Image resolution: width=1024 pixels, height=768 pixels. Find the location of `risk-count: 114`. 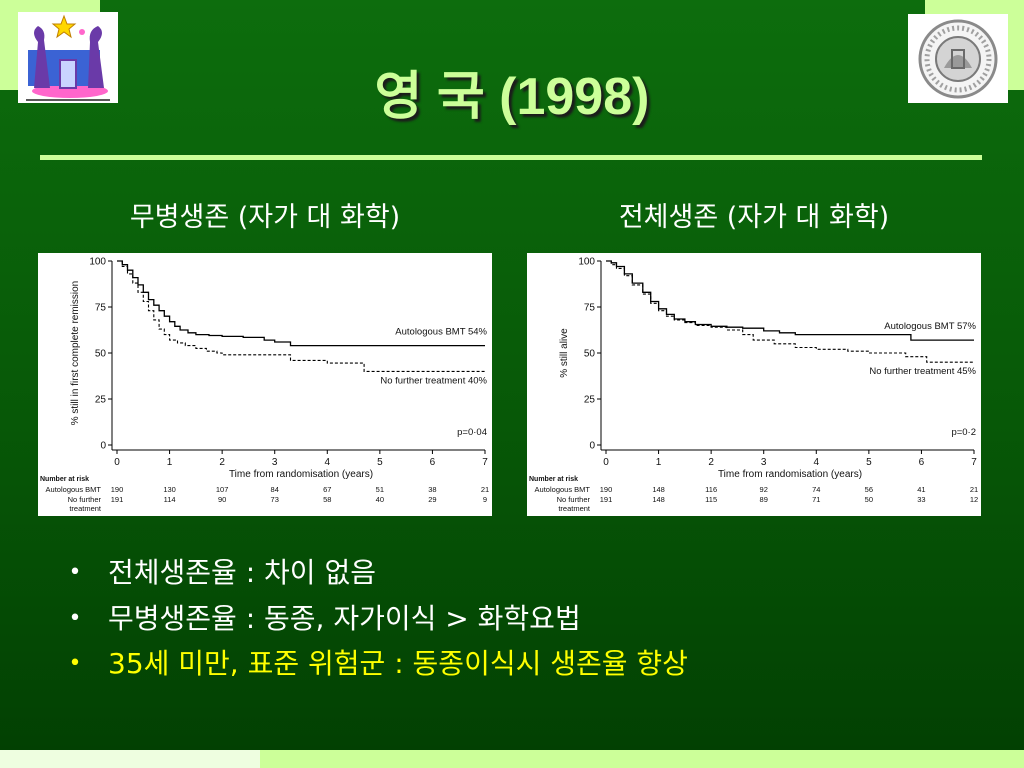

risk-count: 114 is located at coordinates (170, 499).